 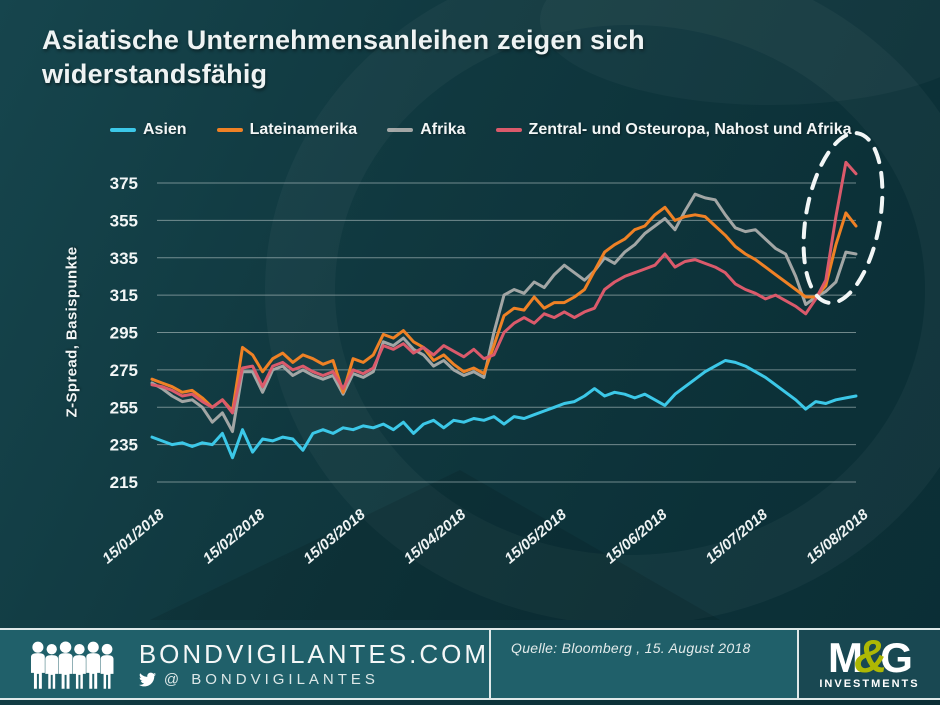 What do you see at coordinates (133, 537) in the screenshot?
I see `svg-text: 15/01/2018` at bounding box center [133, 537].